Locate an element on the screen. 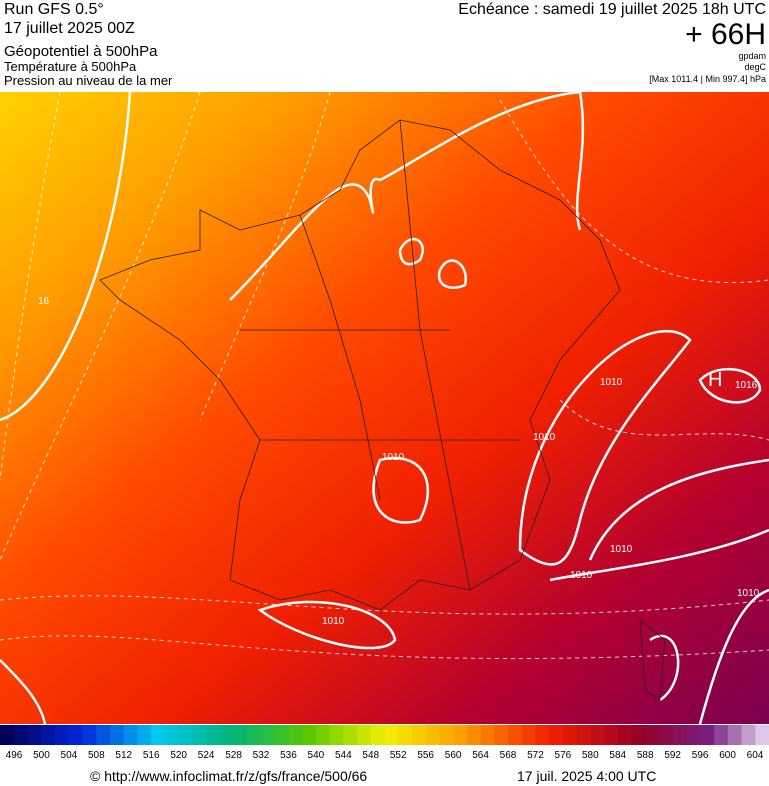 The width and height of the screenshot is (769, 786). contour-label: 1016 is located at coordinates (746, 385).